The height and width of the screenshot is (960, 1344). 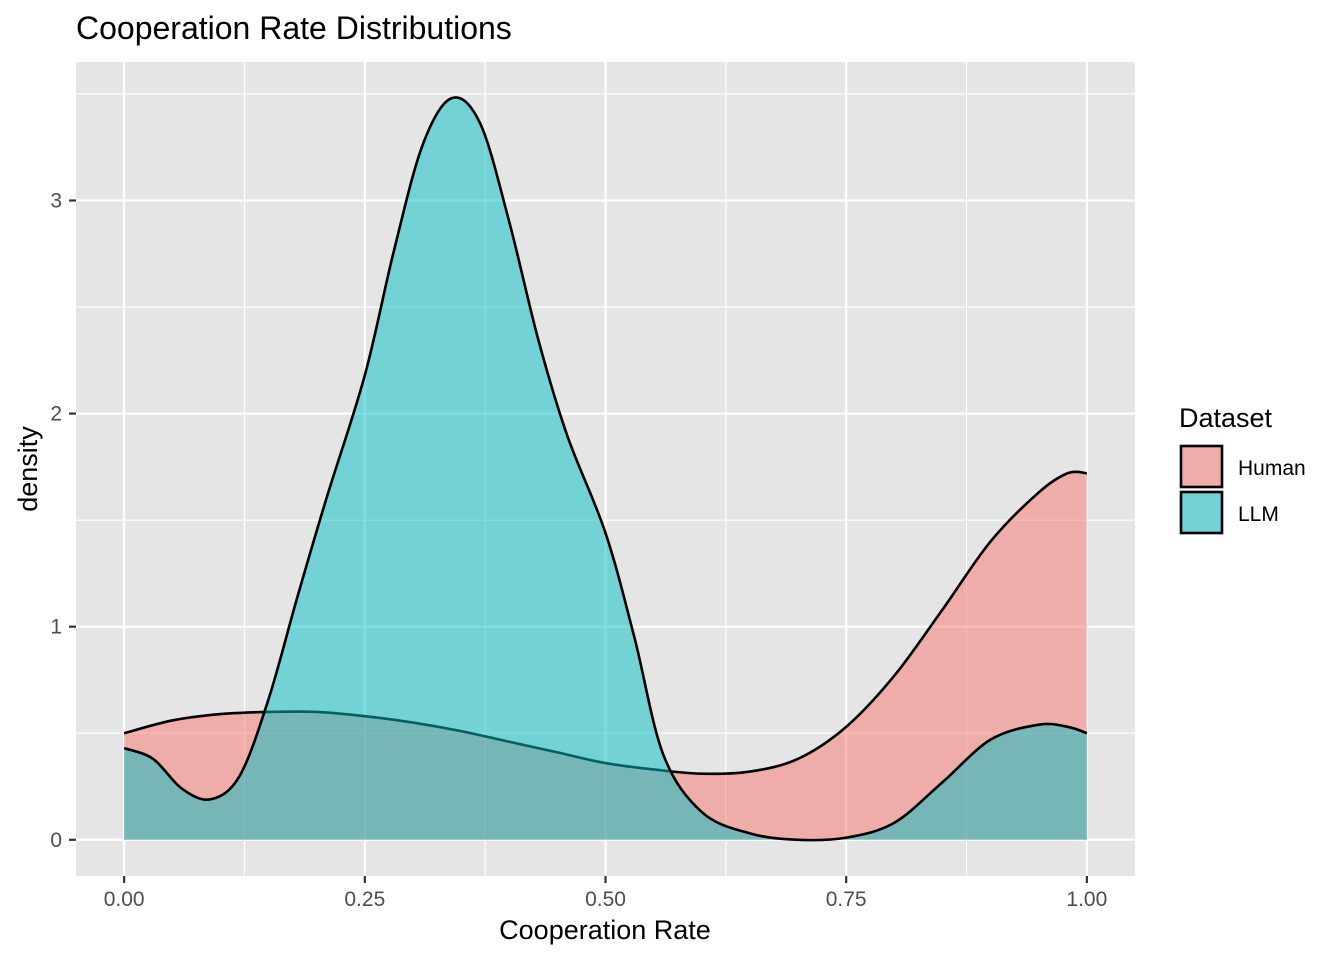 What do you see at coordinates (1258, 514) in the screenshot?
I see `legend-label-llm: LLM` at bounding box center [1258, 514].